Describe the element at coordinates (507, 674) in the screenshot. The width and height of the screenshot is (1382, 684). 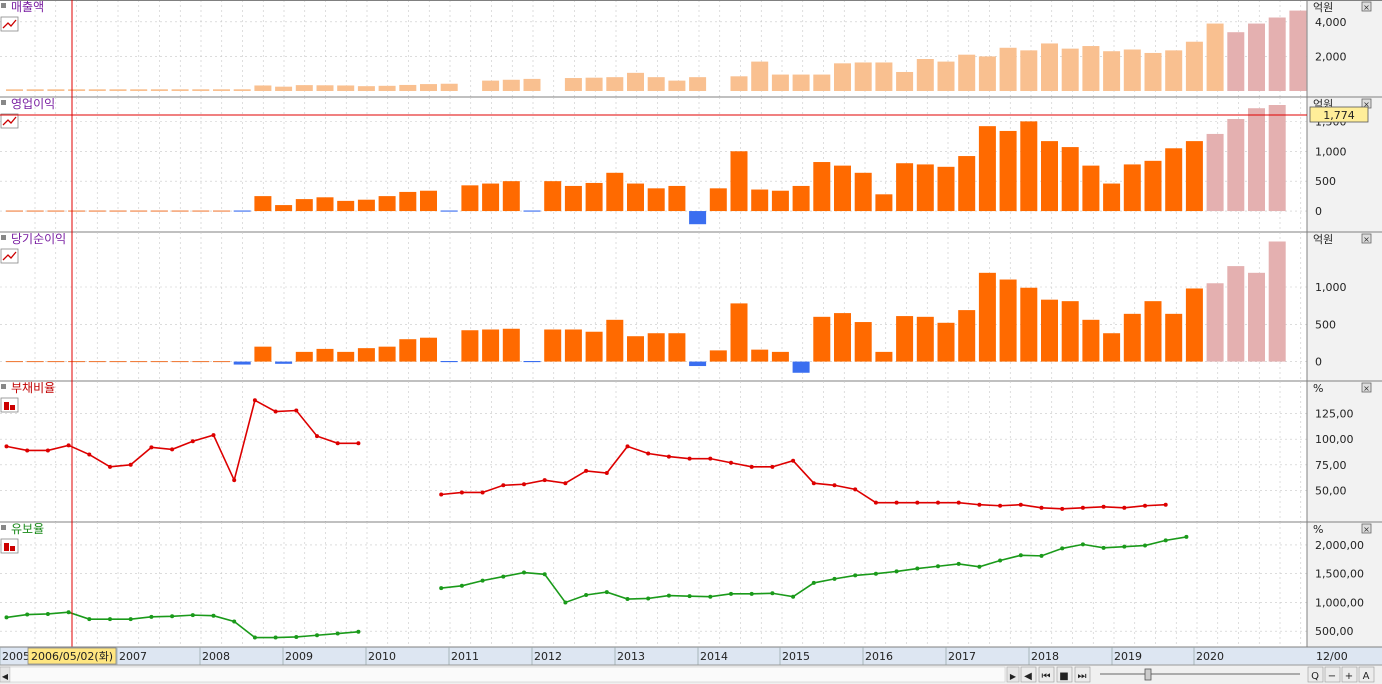
I see `scroll-track` at that location.